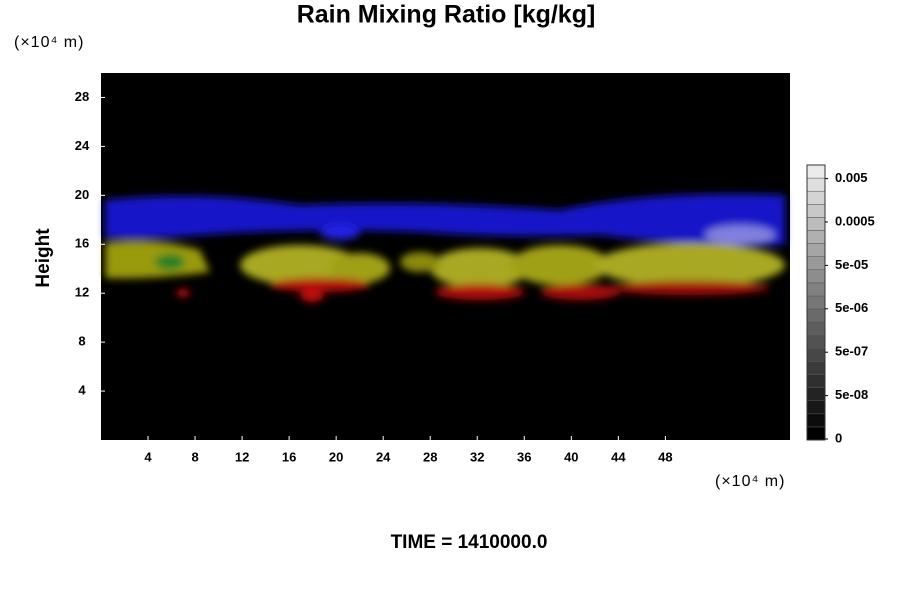 The height and width of the screenshot is (600, 900). I want to click on y-tick-label: 24, so click(82, 145).